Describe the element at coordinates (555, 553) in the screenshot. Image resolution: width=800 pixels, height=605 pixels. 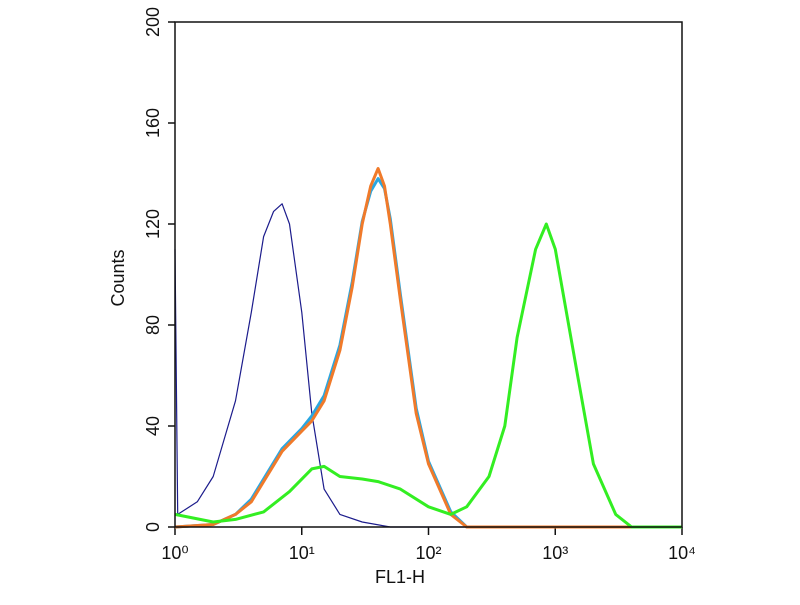
I see `x-tick-label: 10³` at that location.